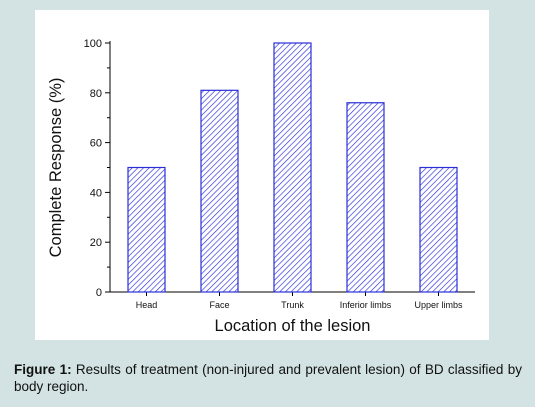  I want to click on x-tick-label: Head, so click(147, 305).